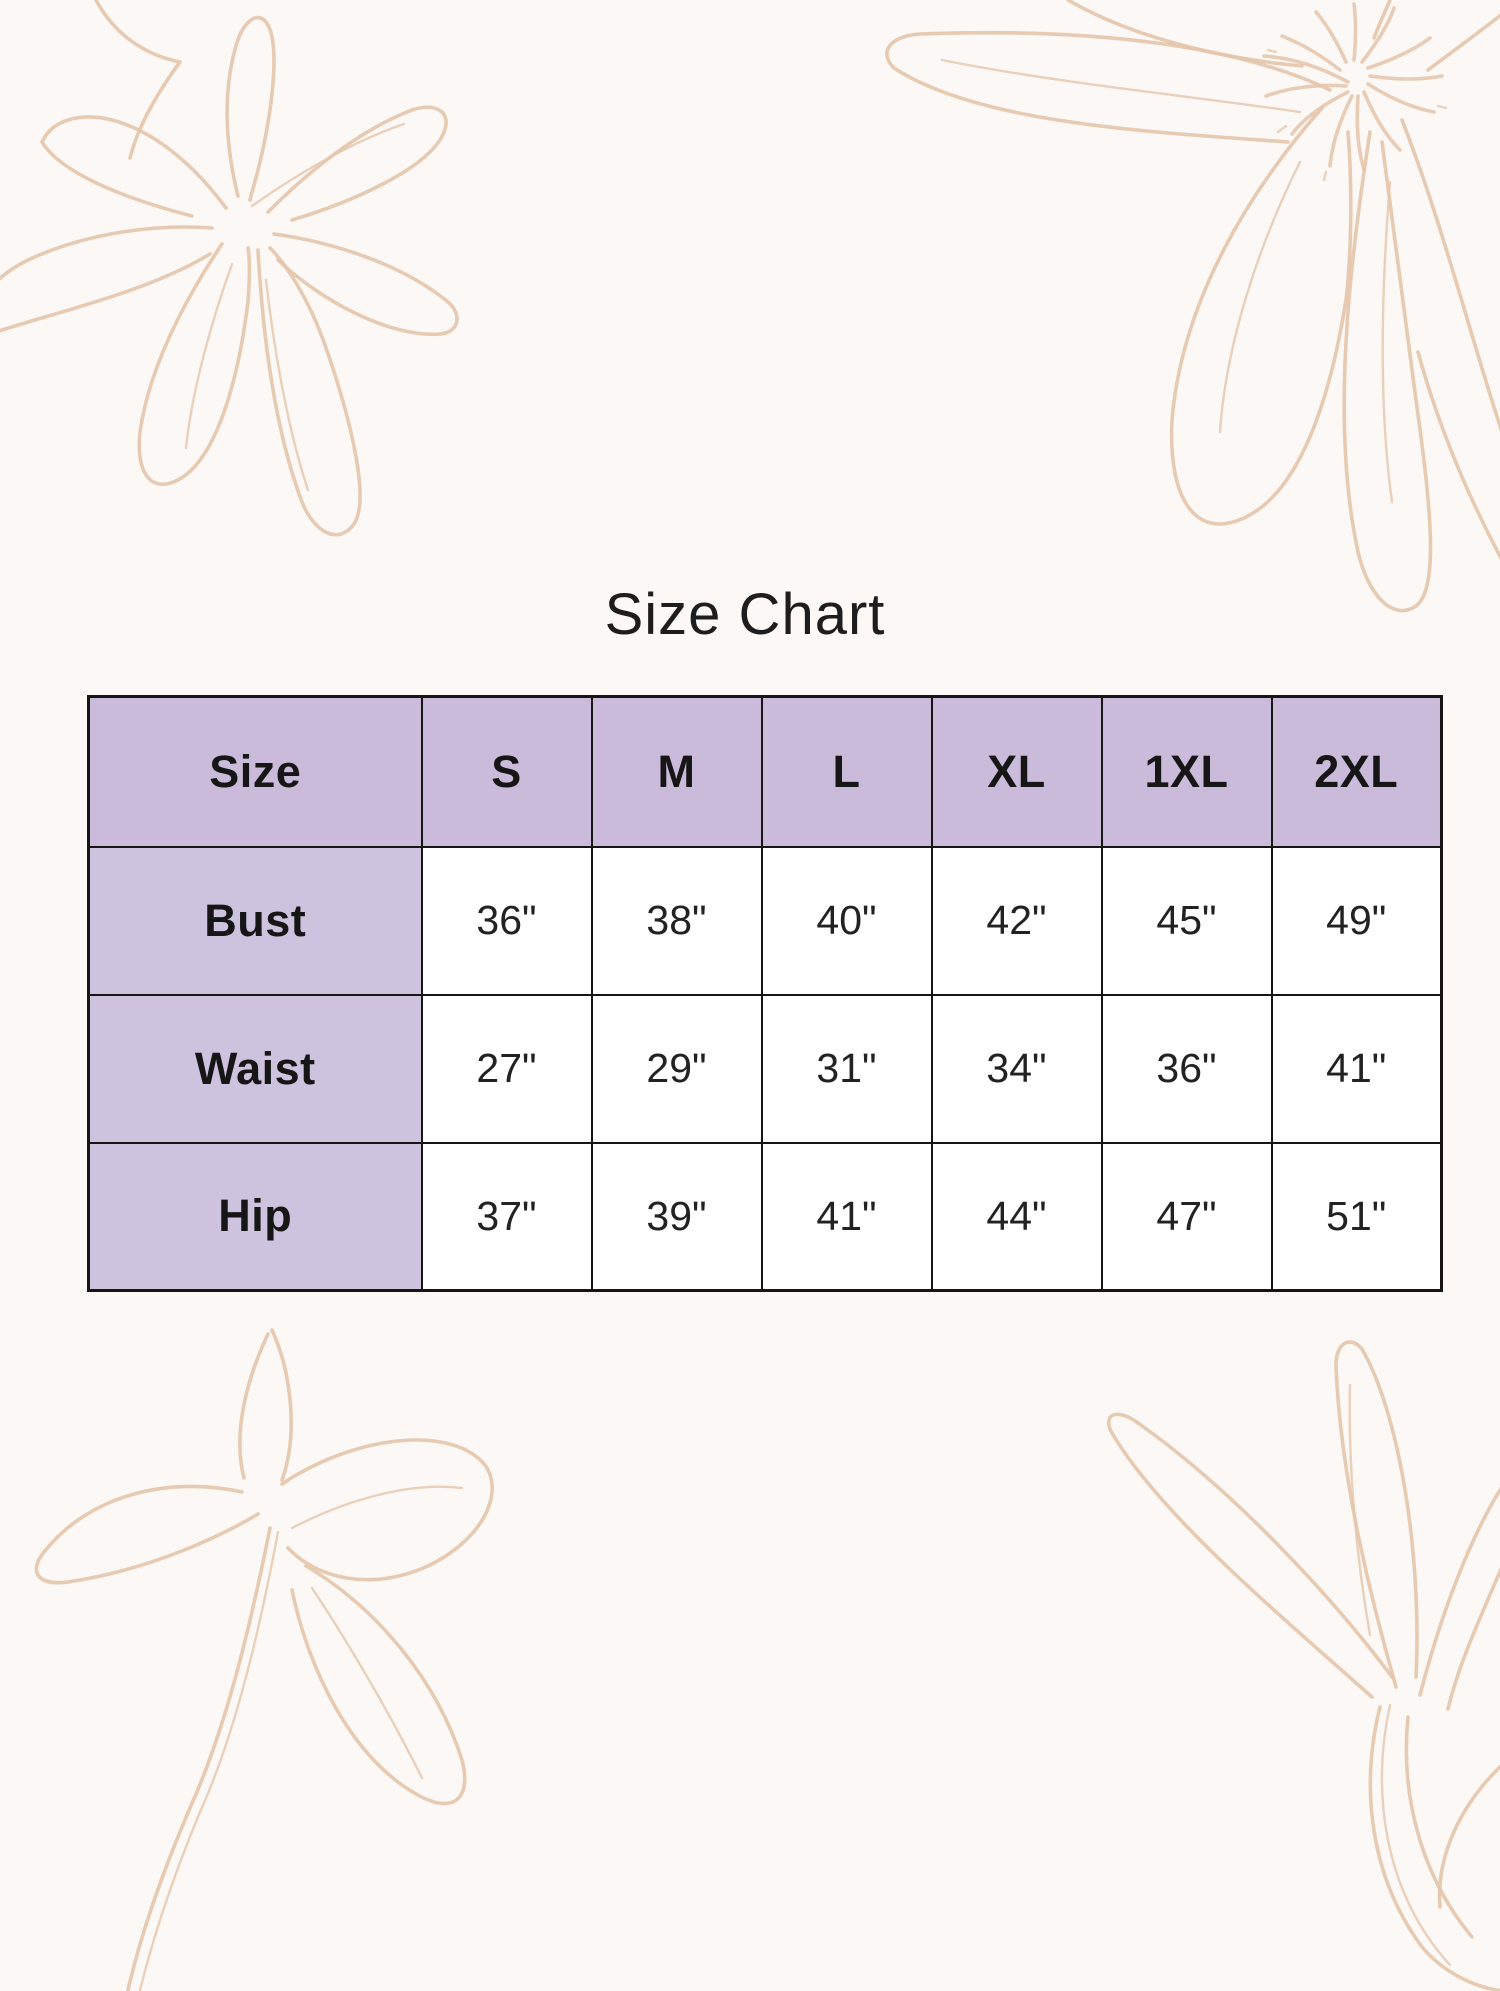  What do you see at coordinates (1186, 1216) in the screenshot?
I see `measurement-cell: 47"` at bounding box center [1186, 1216].